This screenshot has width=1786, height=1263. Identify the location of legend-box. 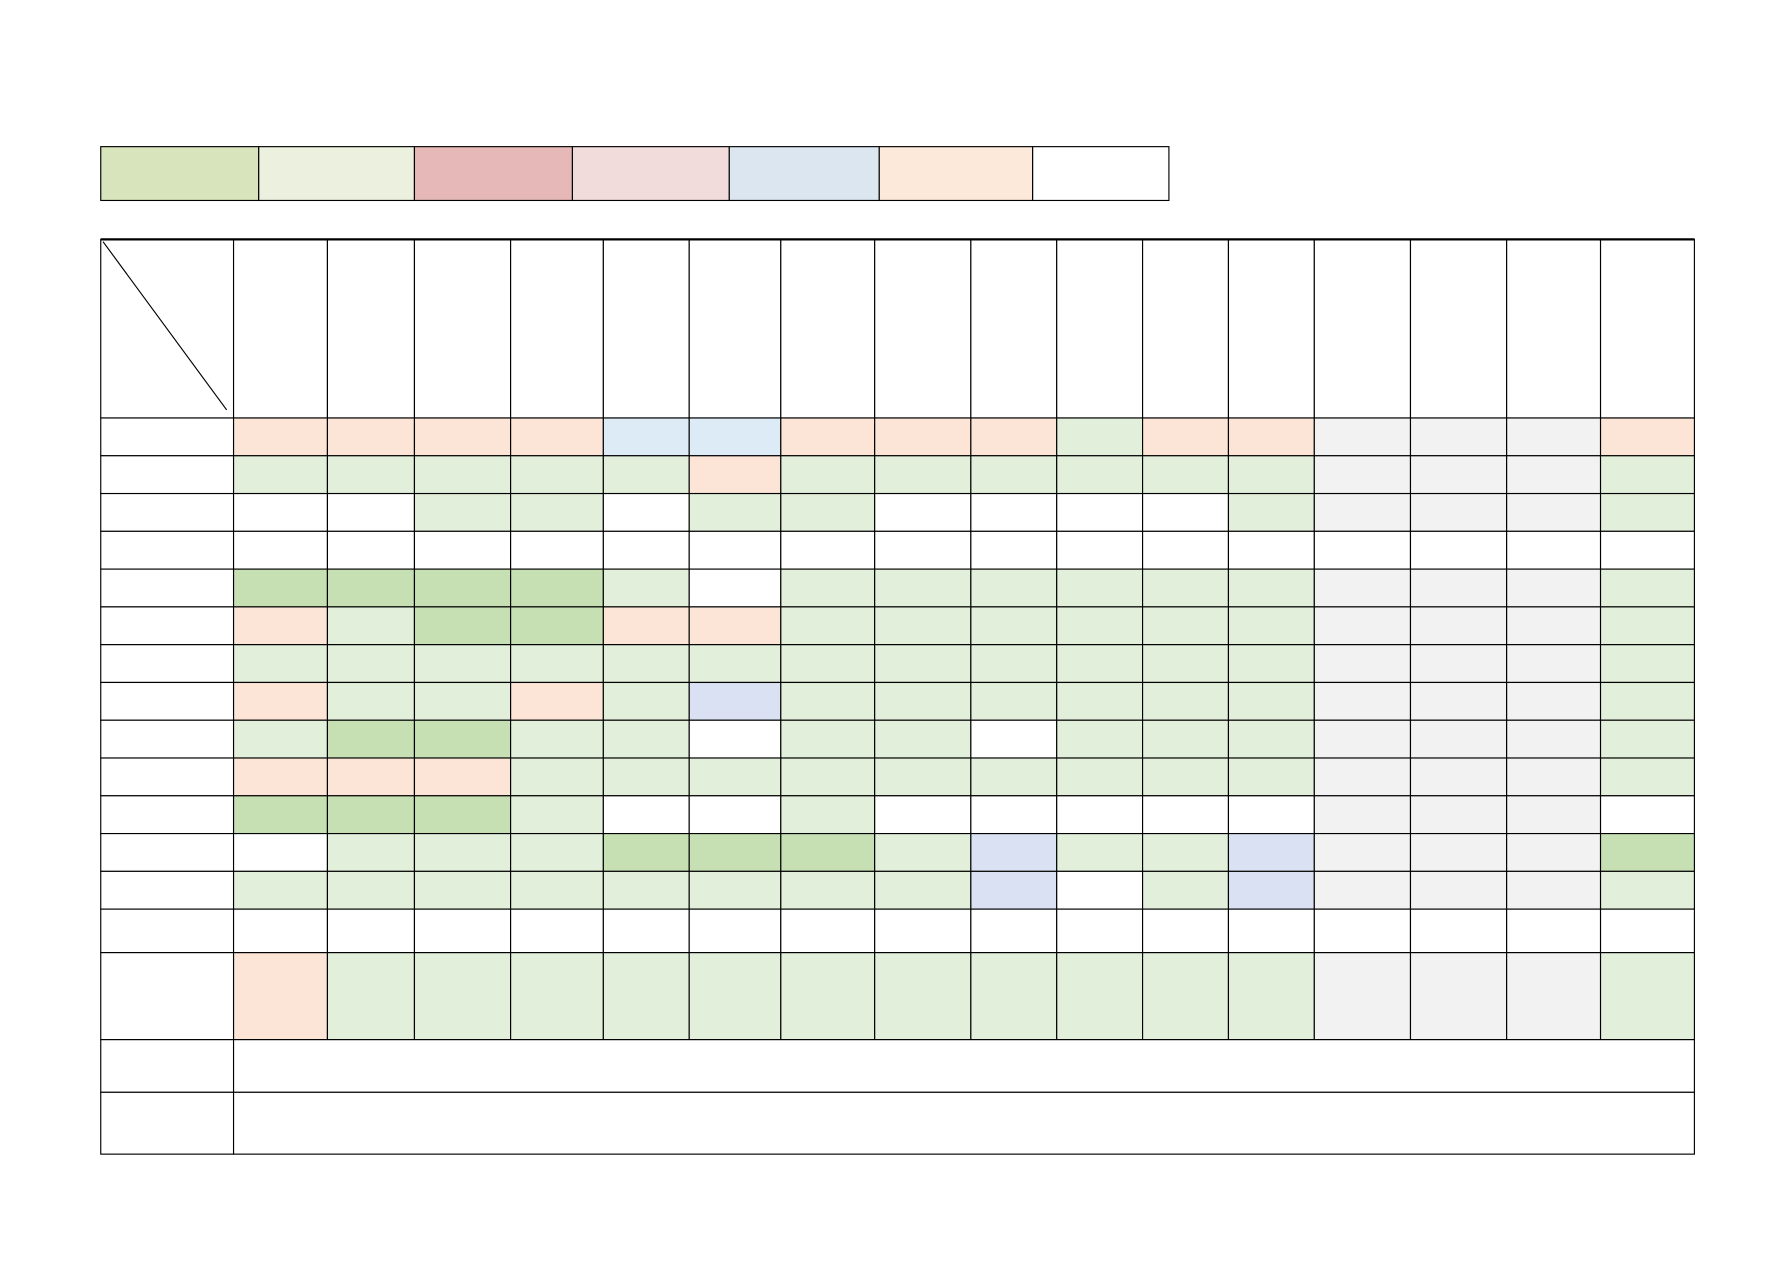
(337, 174).